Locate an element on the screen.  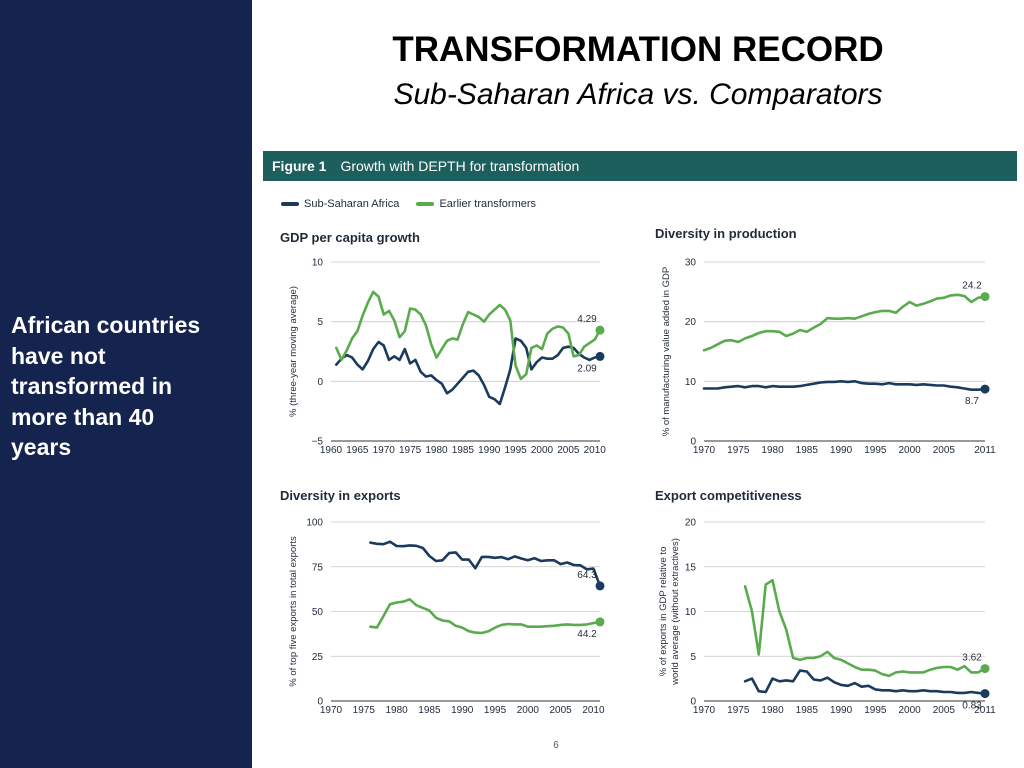
y-tick-label: 25 is located at coordinates (318, 657).